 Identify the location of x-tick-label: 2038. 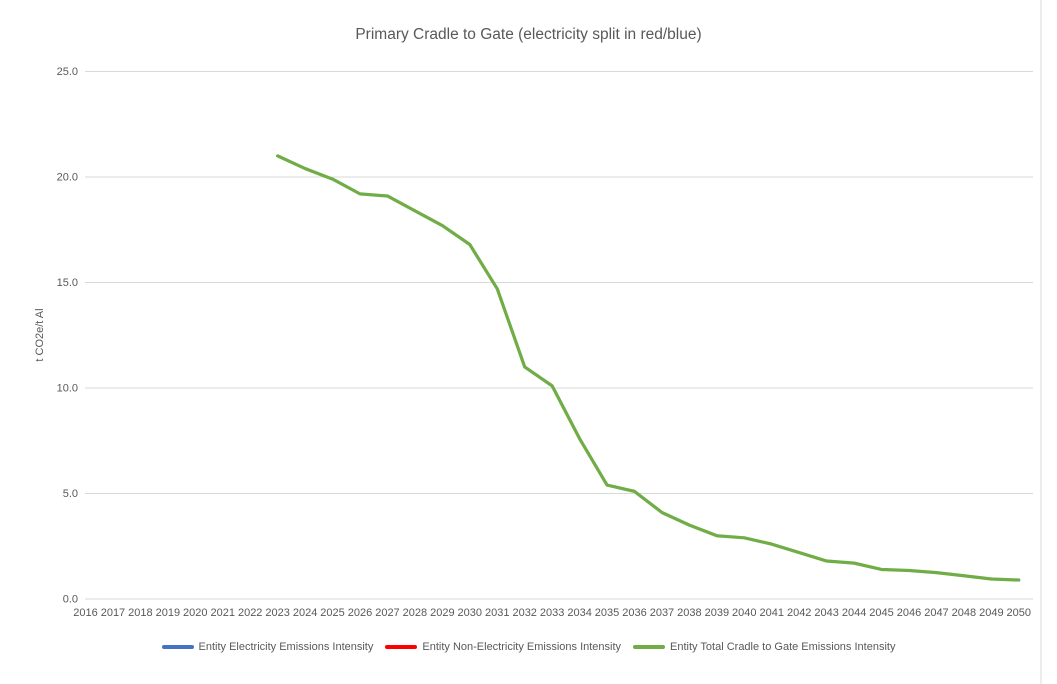
(689, 613).